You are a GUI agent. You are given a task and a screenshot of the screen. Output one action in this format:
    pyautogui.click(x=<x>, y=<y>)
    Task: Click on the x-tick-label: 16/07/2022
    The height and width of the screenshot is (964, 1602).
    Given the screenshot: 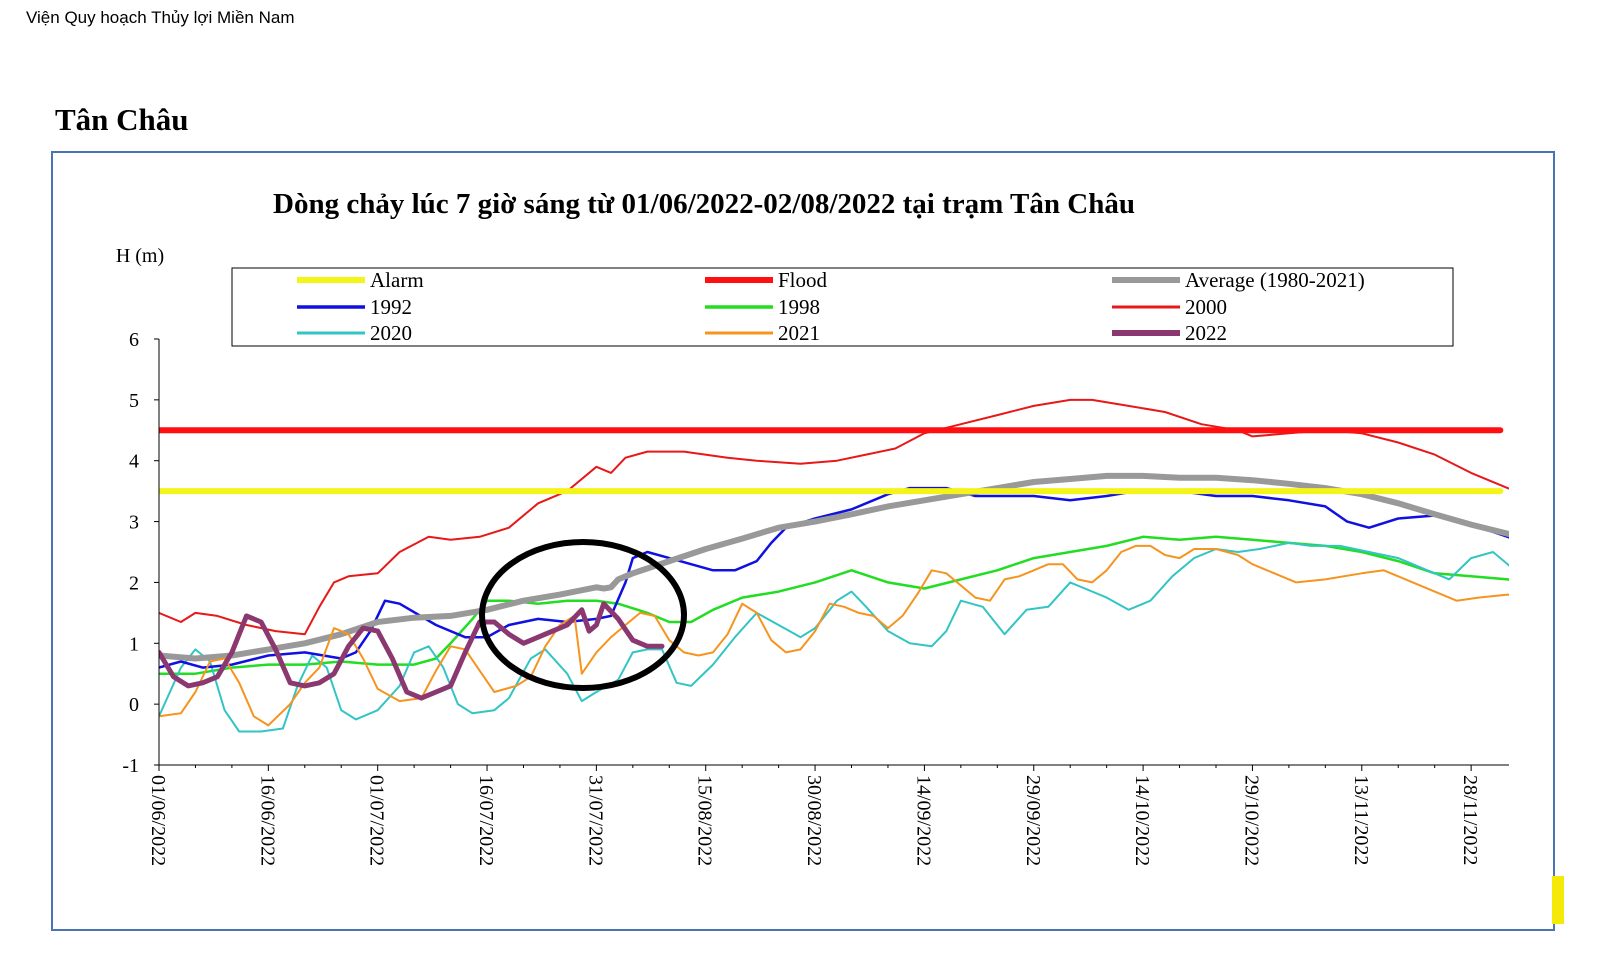 What is the action you would take?
    pyautogui.click(x=486, y=820)
    